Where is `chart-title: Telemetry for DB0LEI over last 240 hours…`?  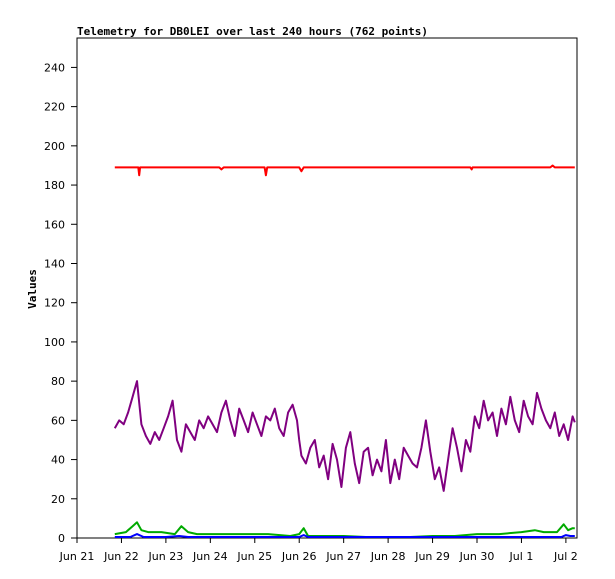 chart-title: Telemetry for DB0LEI over last 240 hours… is located at coordinates (252, 31).